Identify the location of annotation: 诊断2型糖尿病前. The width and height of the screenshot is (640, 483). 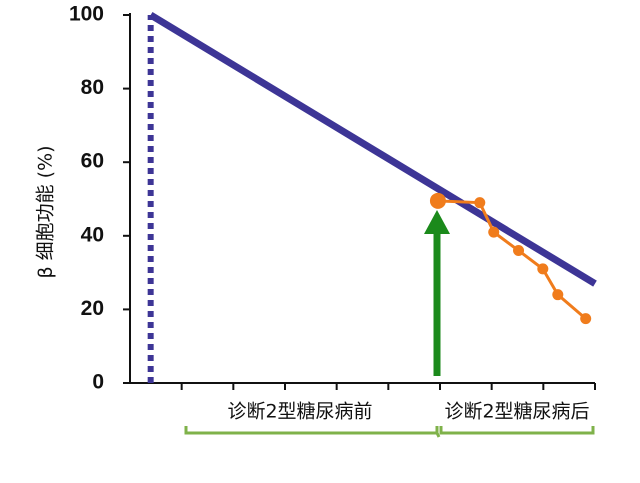
(299, 412).